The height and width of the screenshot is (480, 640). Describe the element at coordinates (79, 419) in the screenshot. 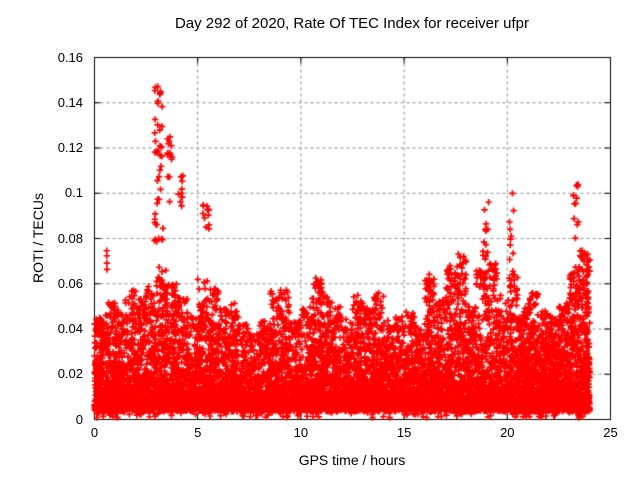

I see `y-tick-label: 0` at that location.